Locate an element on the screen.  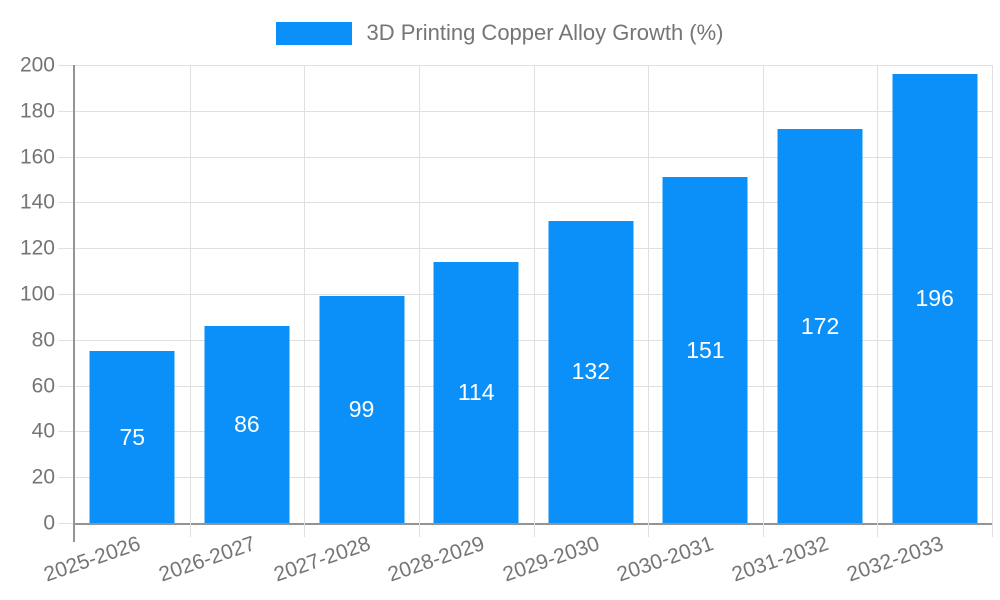
bar-value-label: 75 is located at coordinates (132, 436).